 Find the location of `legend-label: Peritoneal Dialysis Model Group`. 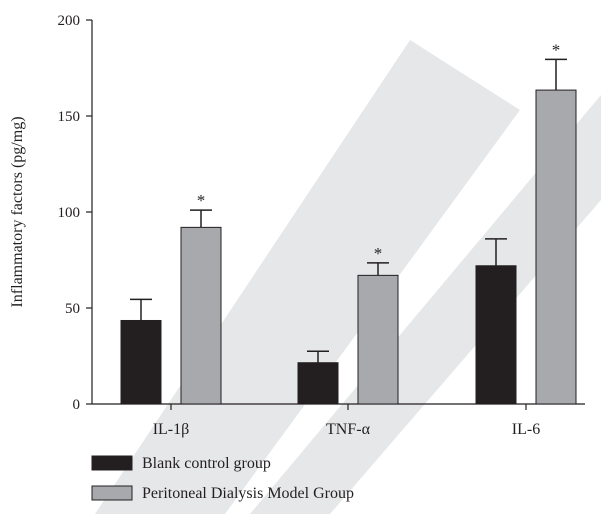

legend-label: Peritoneal Dialysis Model Group is located at coordinates (248, 493).